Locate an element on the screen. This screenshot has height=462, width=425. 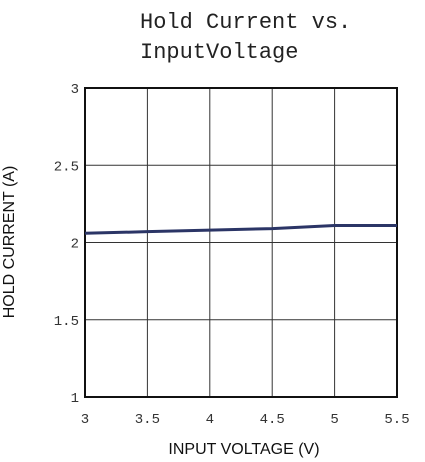
y-tick-label: 2.5 is located at coordinates (66, 167).